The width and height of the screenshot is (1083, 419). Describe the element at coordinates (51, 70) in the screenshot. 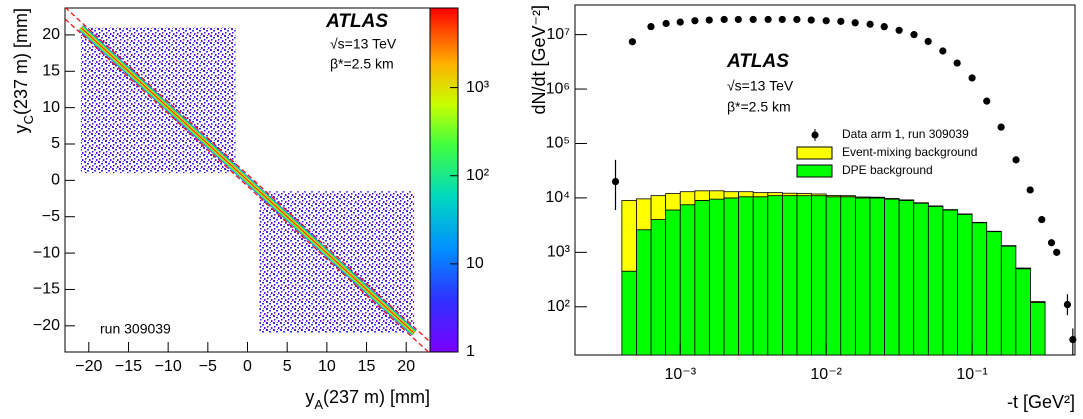

I see `y-tick-label: 15` at that location.